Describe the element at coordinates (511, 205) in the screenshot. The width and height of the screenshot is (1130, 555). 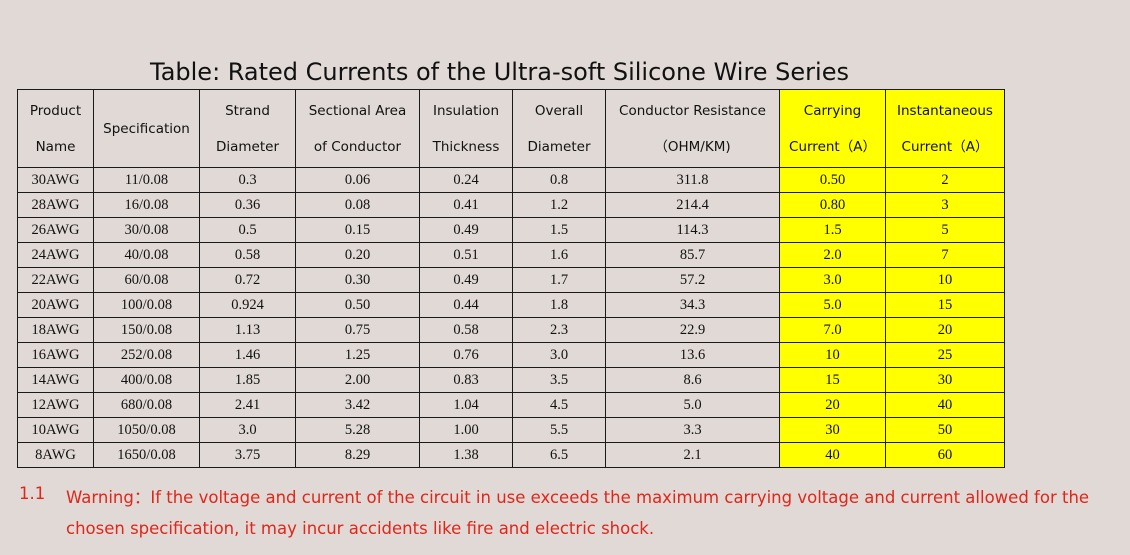
I see `table-row: 28AWG 16/0.08 0.36 0.08 0.41 1.2 214.4 0.80 3` at that location.